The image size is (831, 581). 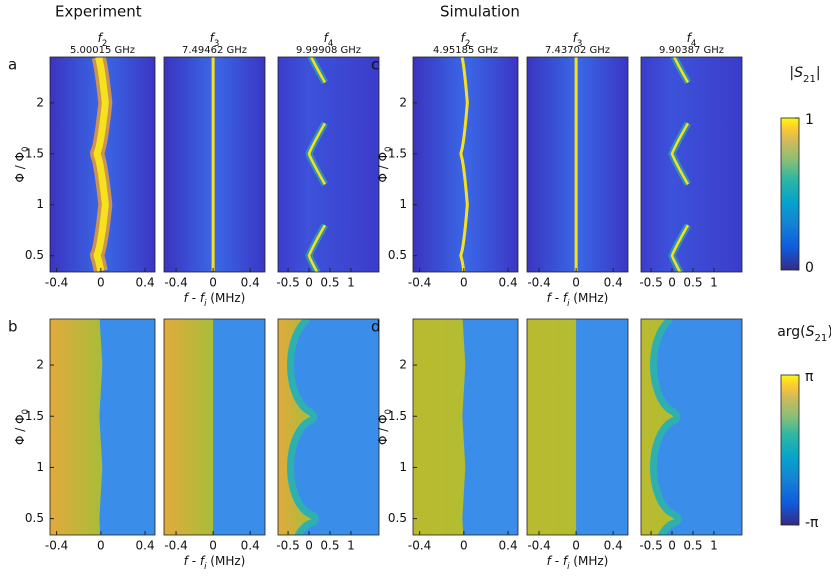 I want to click on colorbar-label: |S21|, so click(x=804, y=75).